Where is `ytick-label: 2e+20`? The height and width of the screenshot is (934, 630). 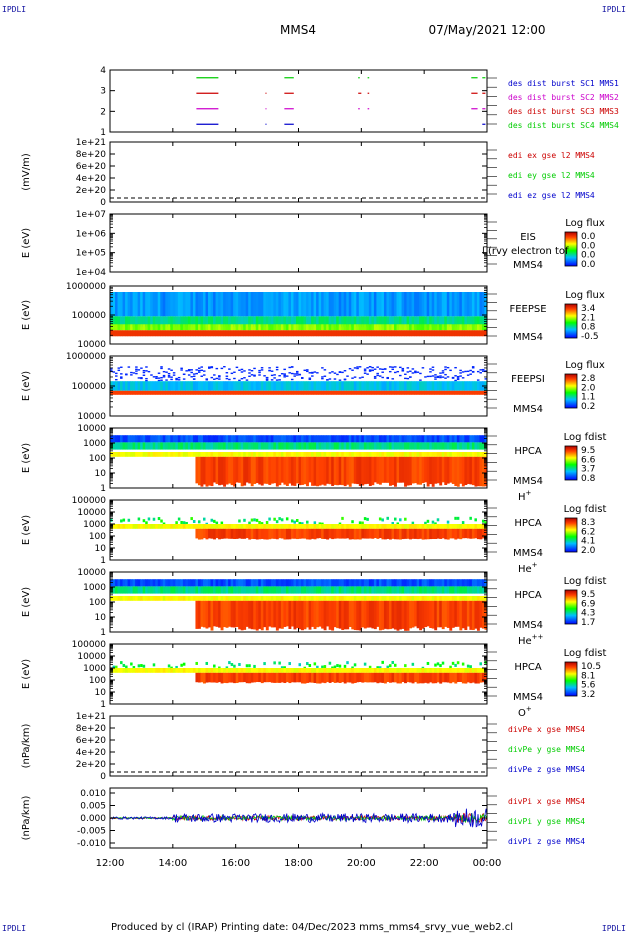 ytick-label: 2e+20 is located at coordinates (91, 765).